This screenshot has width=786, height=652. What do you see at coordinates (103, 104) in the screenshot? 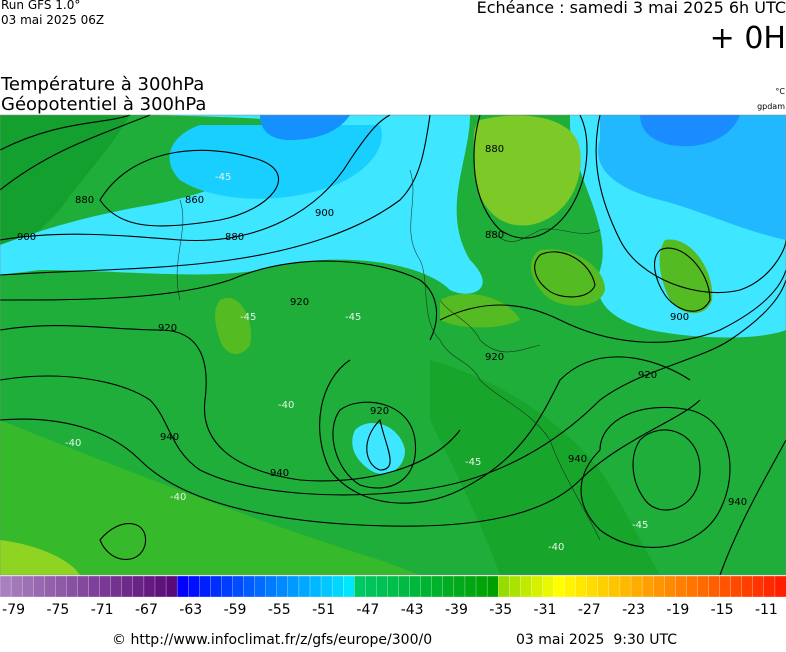
I see `title: Géopotentiel à 300hPa` at bounding box center [103, 104].